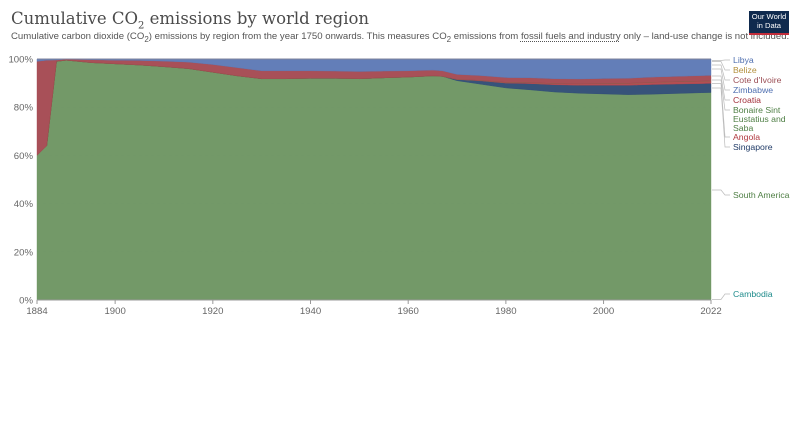 Image resolution: width=800 pixels, height=432 pixels. I want to click on x-tick-label: 1884, so click(37, 311).